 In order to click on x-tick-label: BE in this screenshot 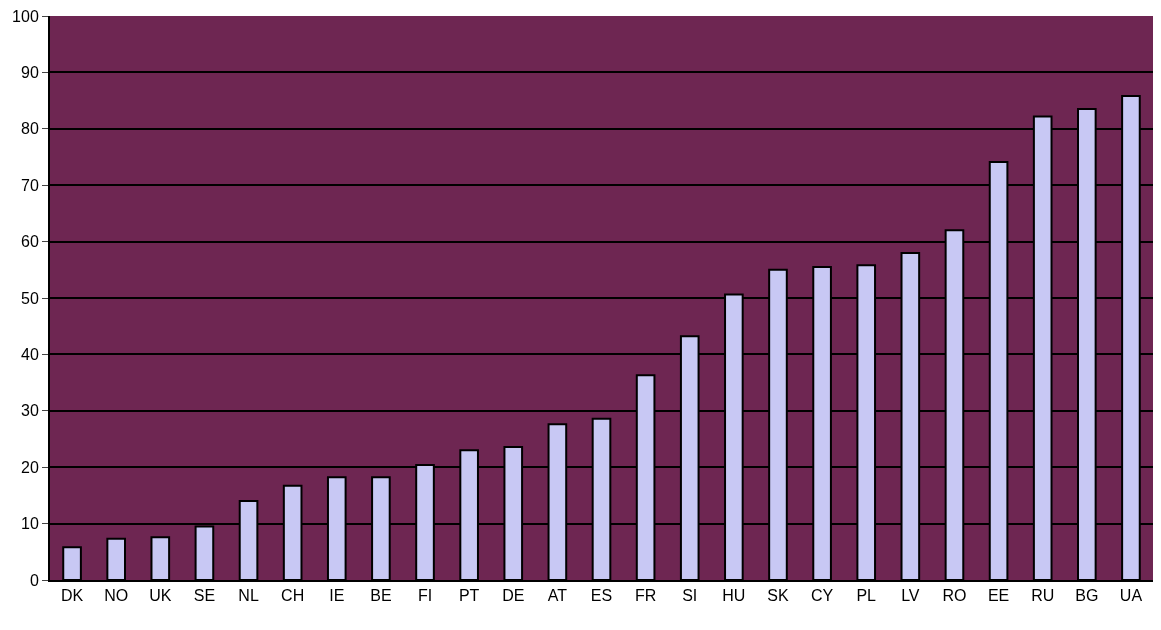, I will do `click(381, 596)`.